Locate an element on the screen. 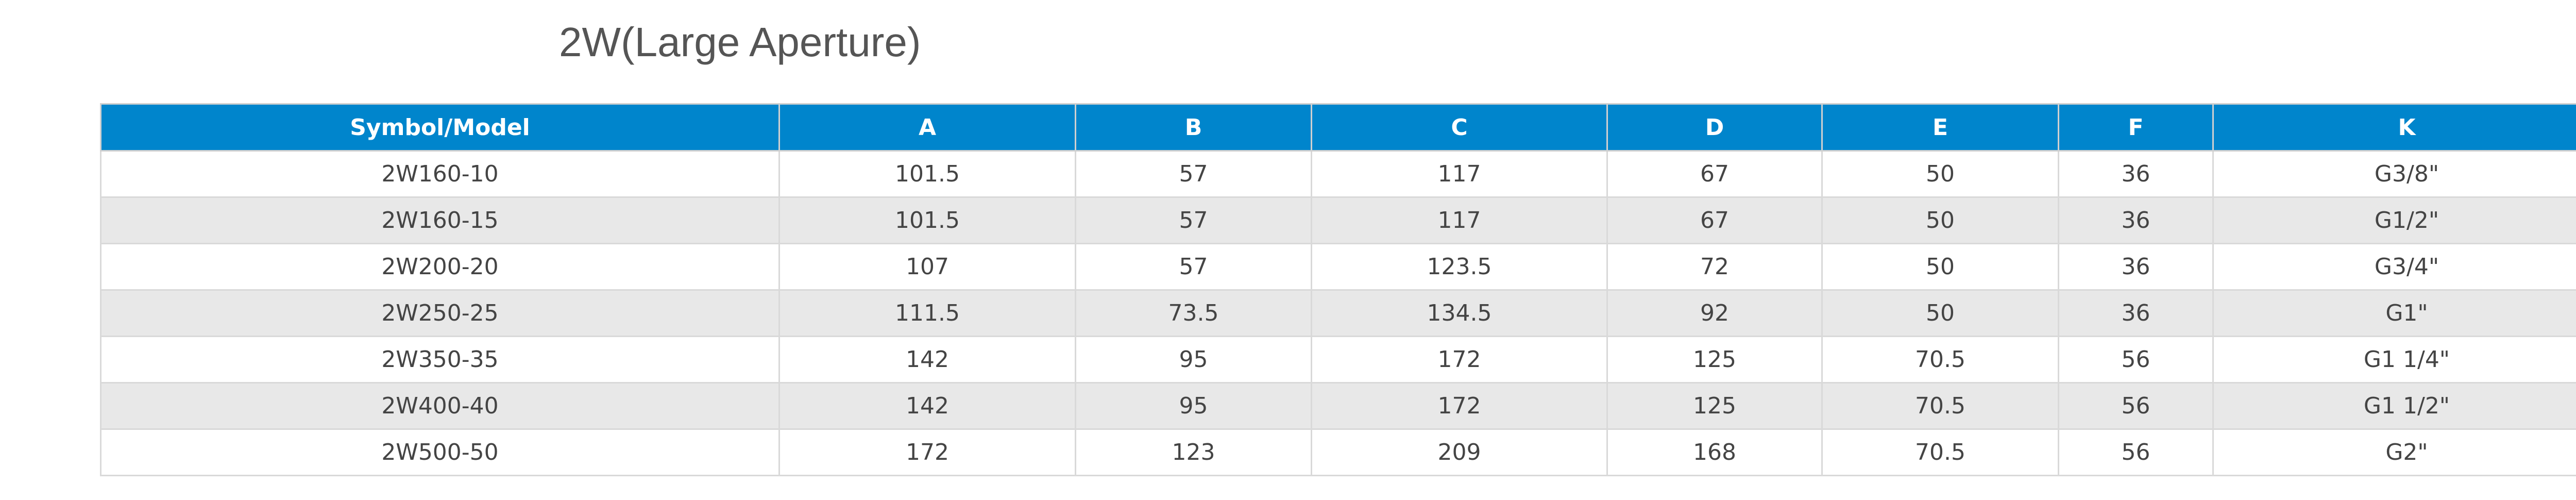 The width and height of the screenshot is (2576, 500). table-row: 2W160-15 101.5 57 117 67 50 36 G1/2" is located at coordinates (1338, 220).